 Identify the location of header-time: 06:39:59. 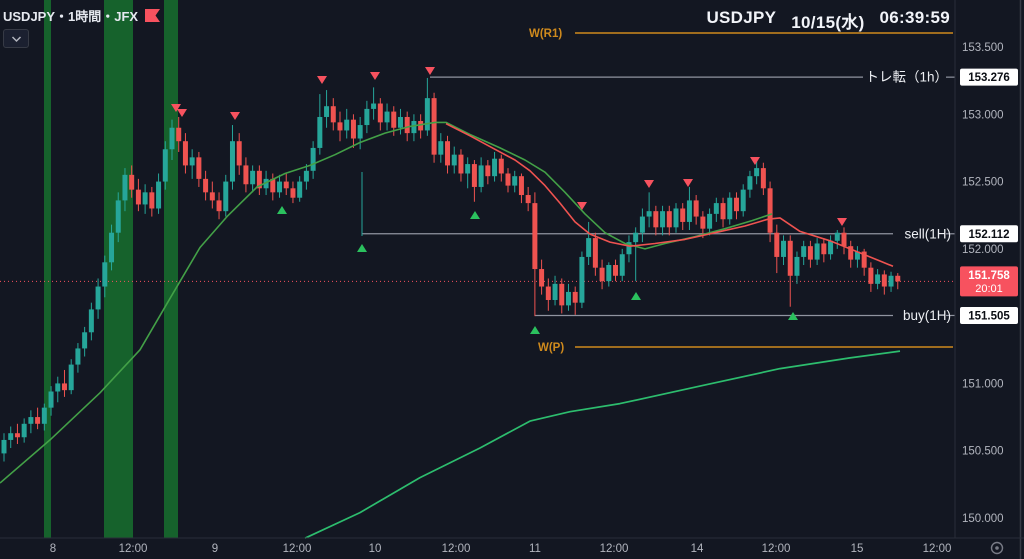
(914, 17).